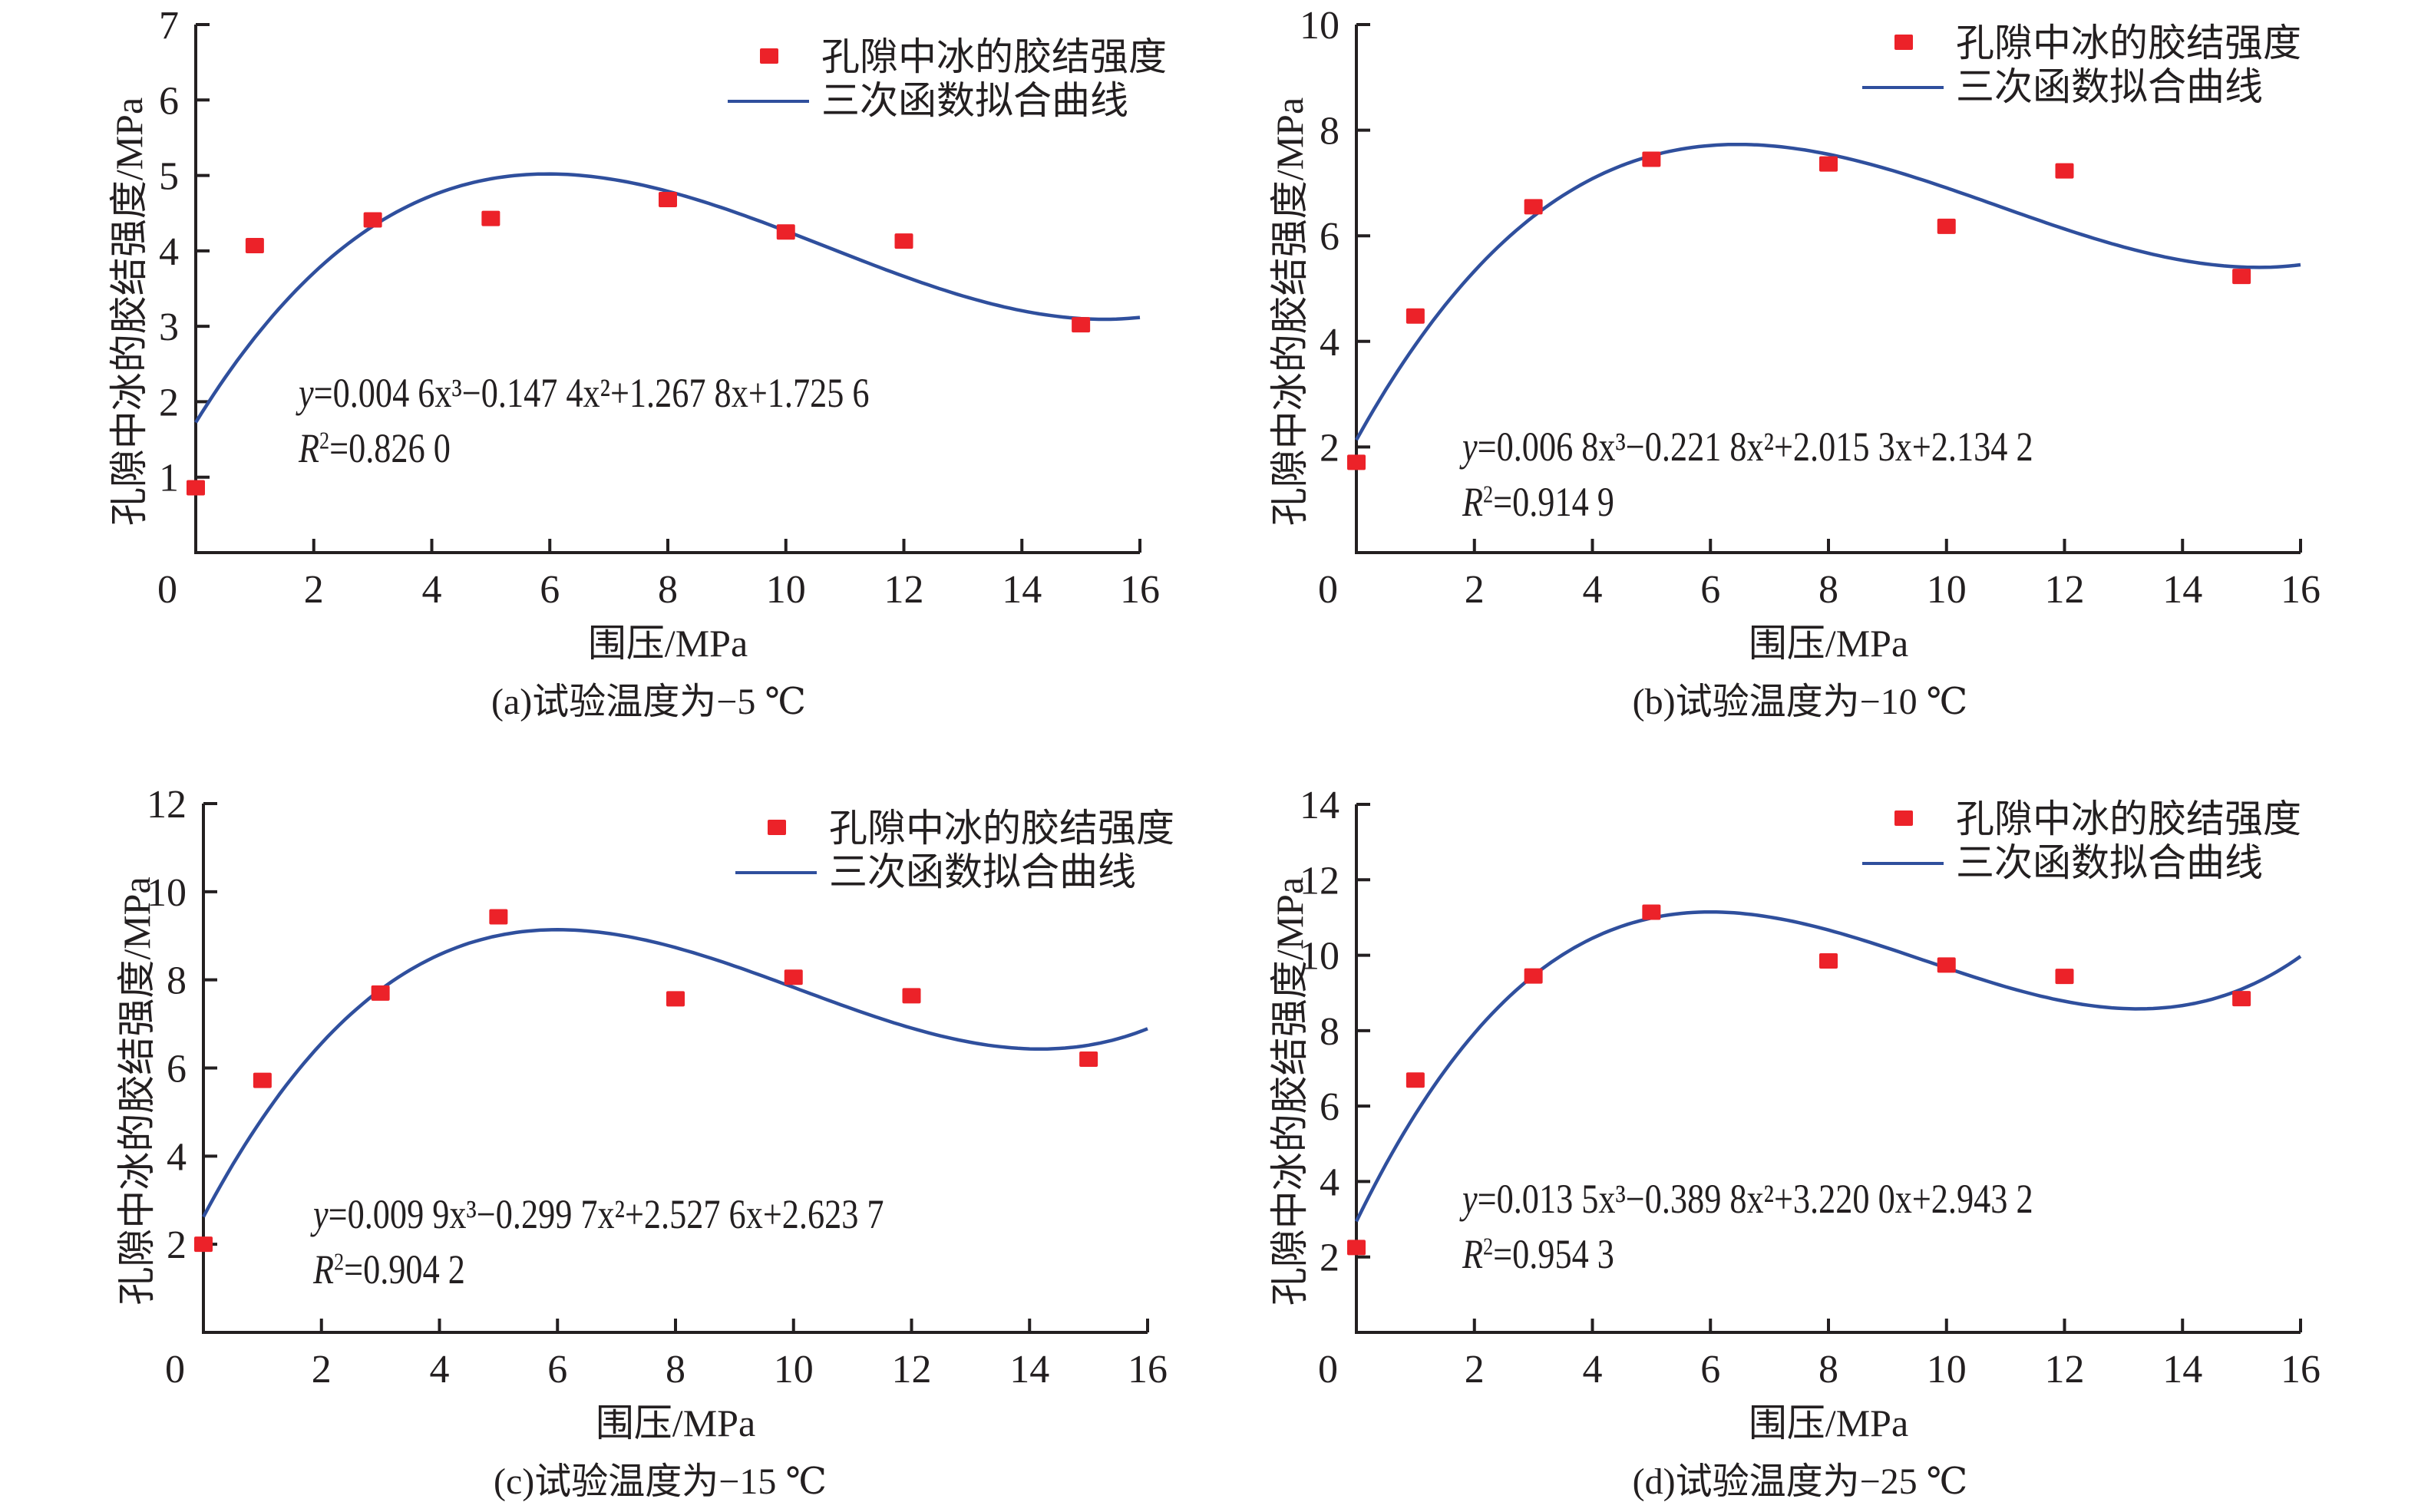  I want to click on axes-frame, so click(1828, 1069).